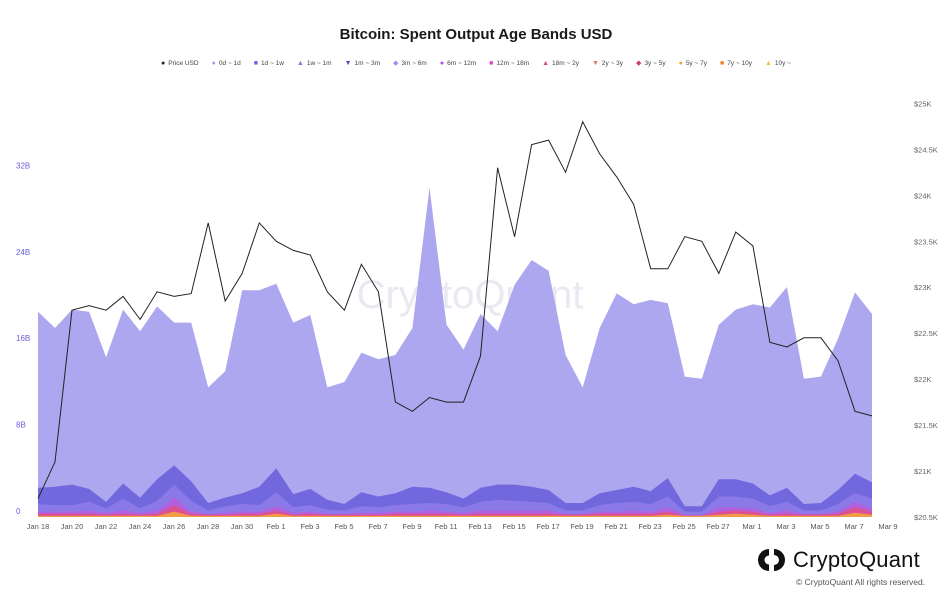 Image resolution: width=952 pixels, height=600 pixels. Describe the element at coordinates (183, 63) in the screenshot. I see `legend-label: Price USD` at that location.